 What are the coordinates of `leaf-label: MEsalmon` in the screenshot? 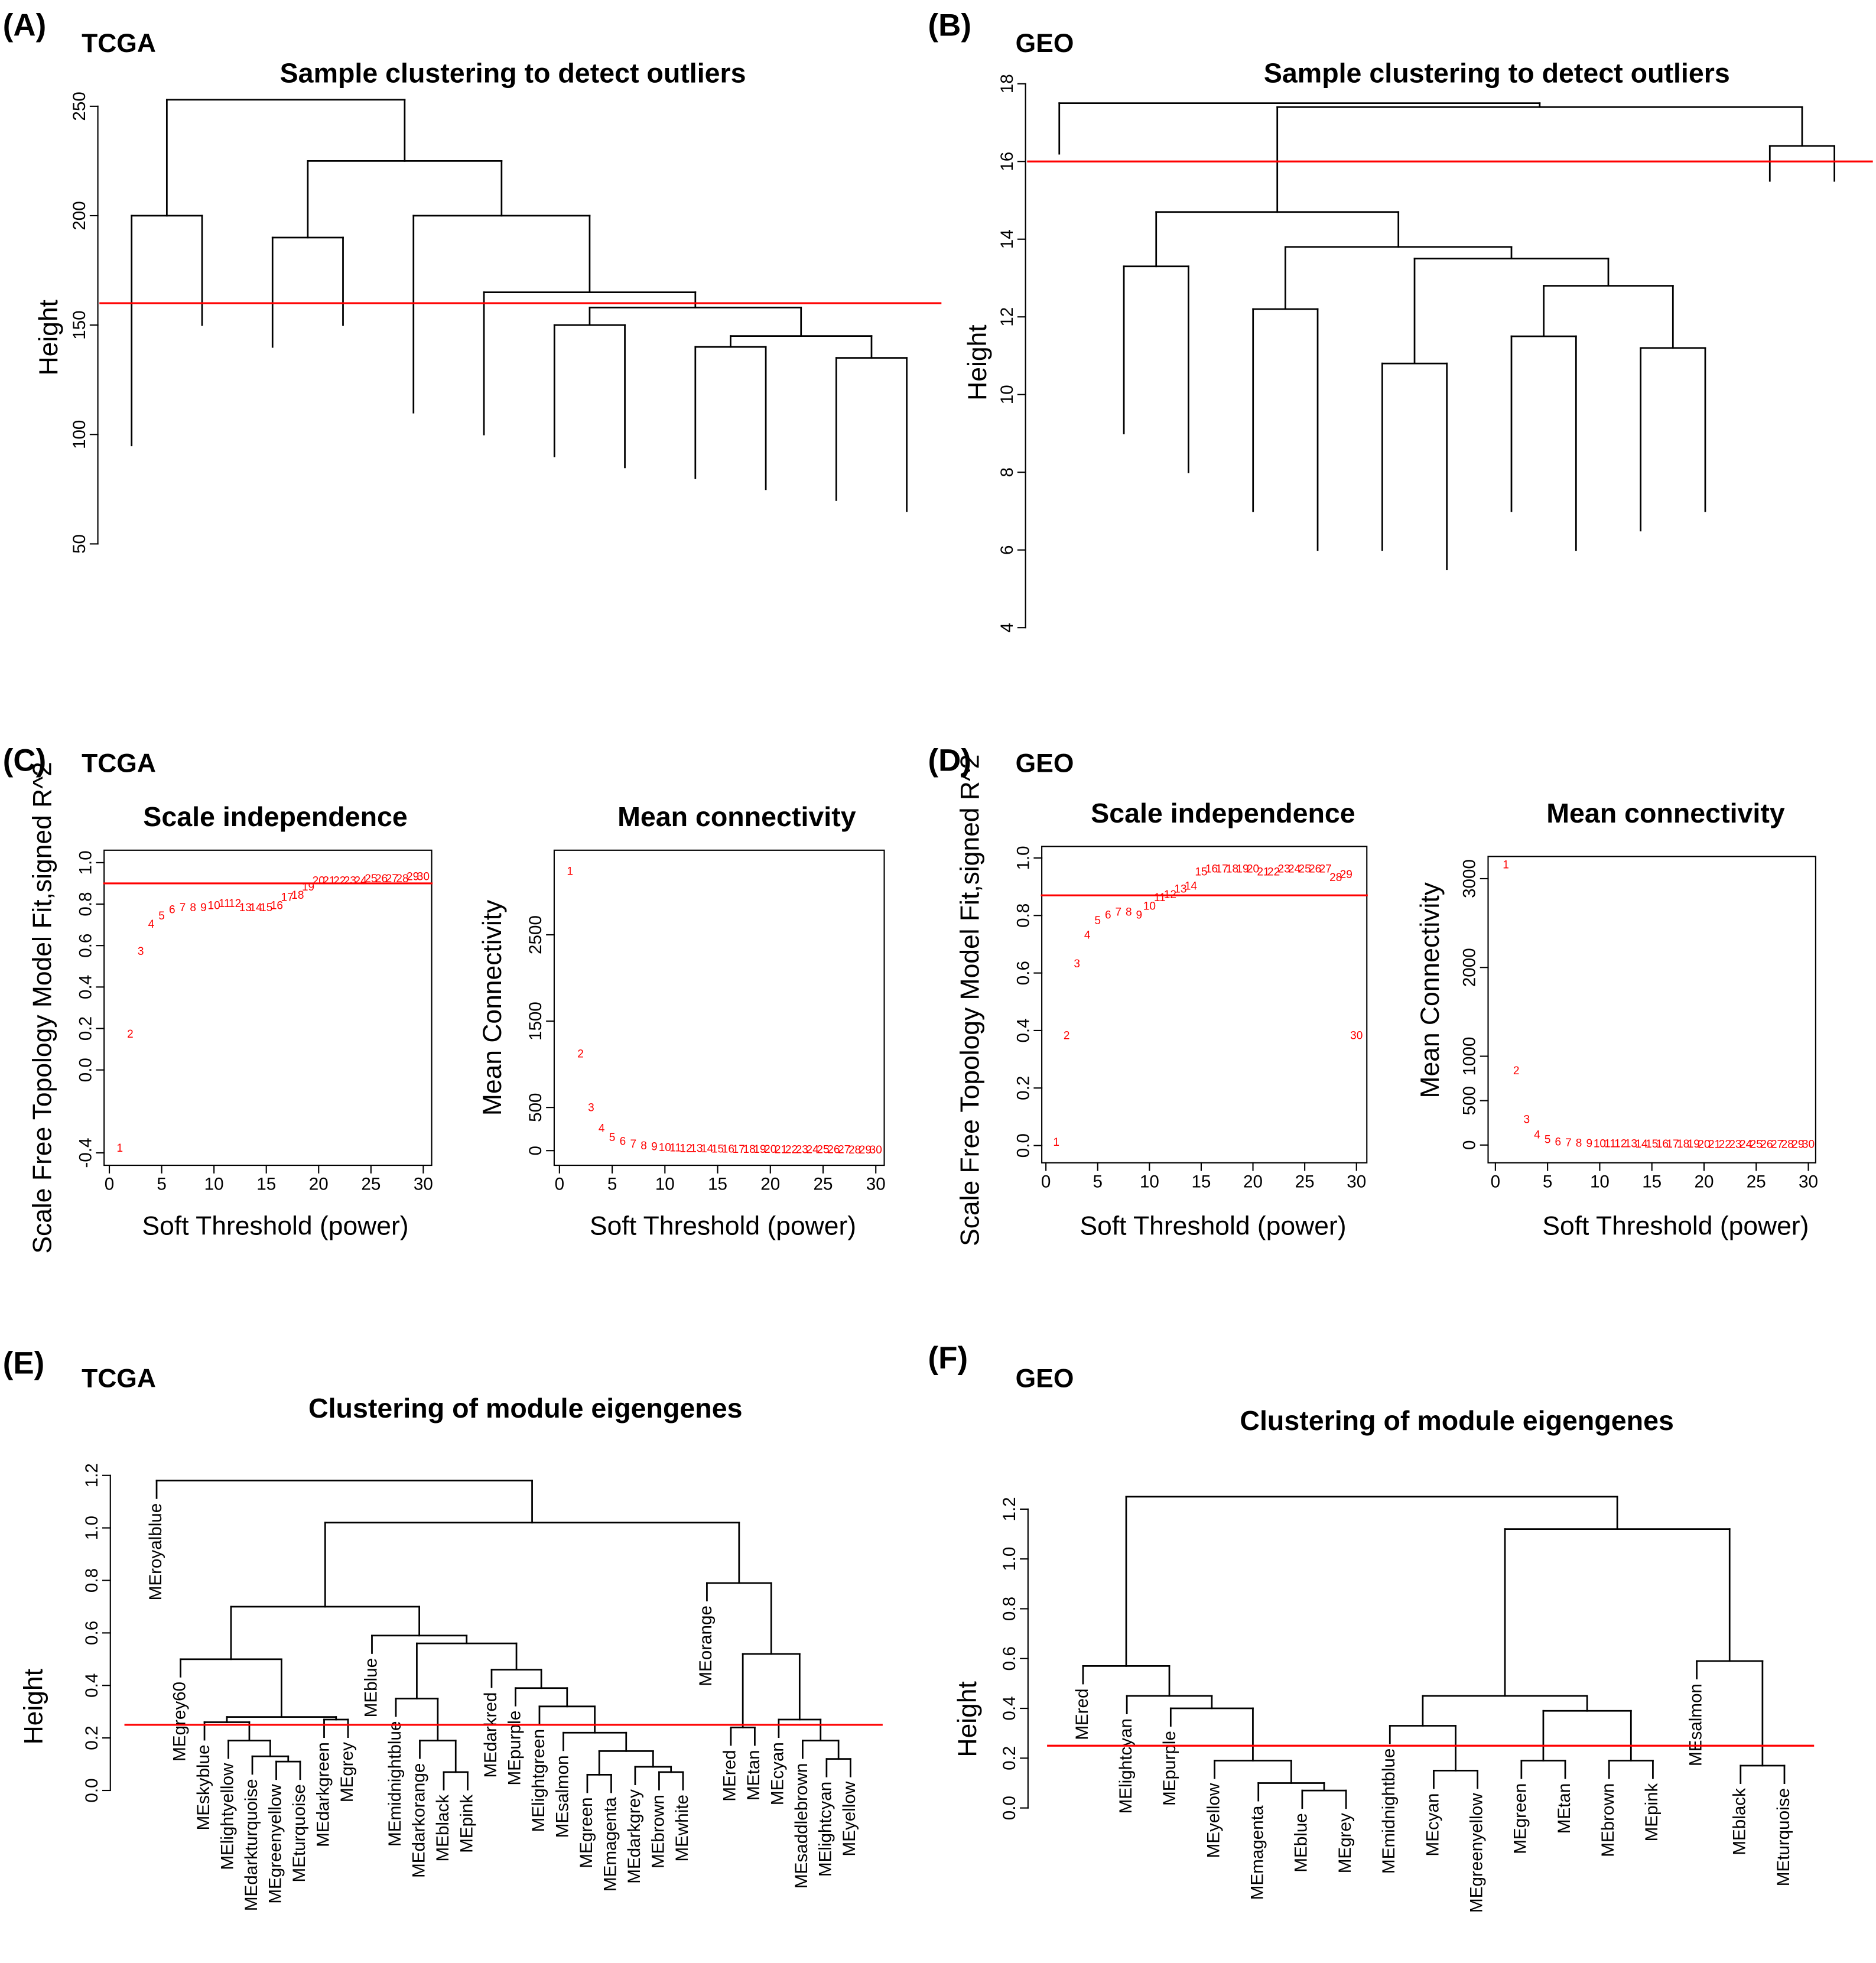 It's located at (562, 1796).